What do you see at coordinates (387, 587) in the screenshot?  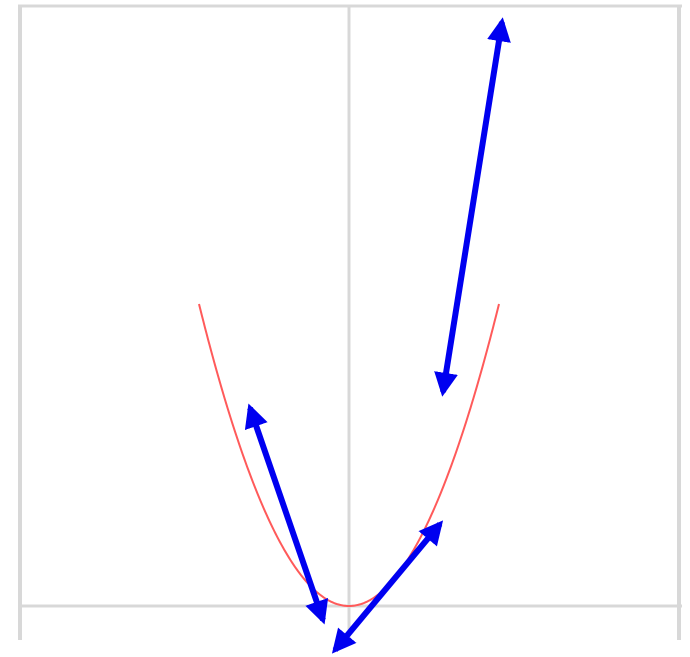 I see `tangent-arrow-bottom` at bounding box center [387, 587].